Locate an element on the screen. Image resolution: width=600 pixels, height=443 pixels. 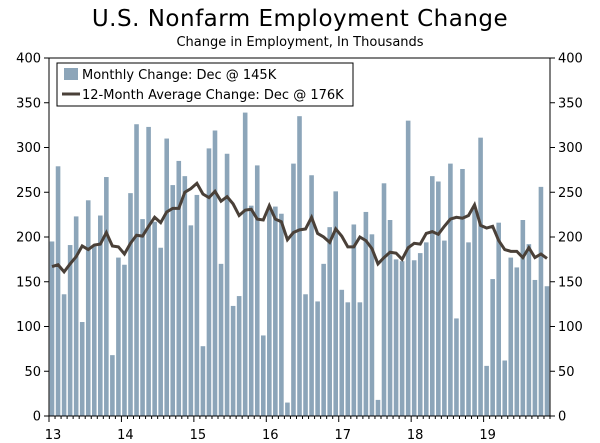
y-tick-label-left: 300 is located at coordinates (28, 148).